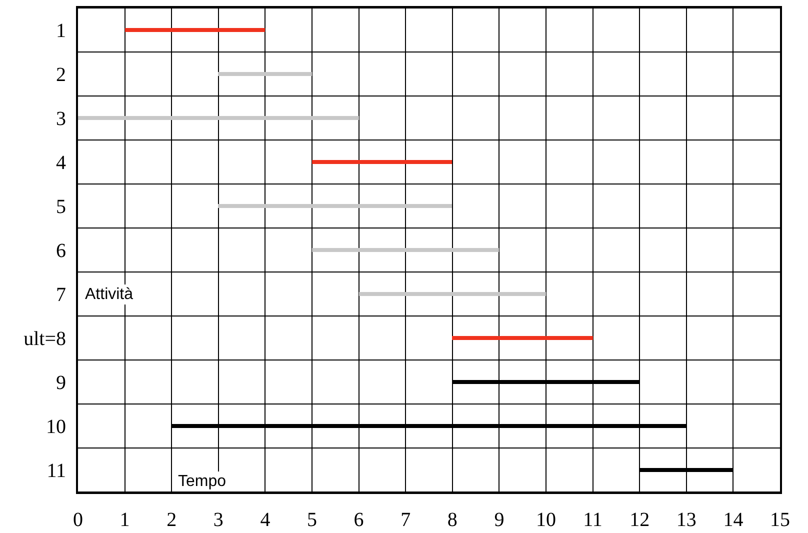  What do you see at coordinates (452, 520) in the screenshot?
I see `x-tick-label: 8` at bounding box center [452, 520].